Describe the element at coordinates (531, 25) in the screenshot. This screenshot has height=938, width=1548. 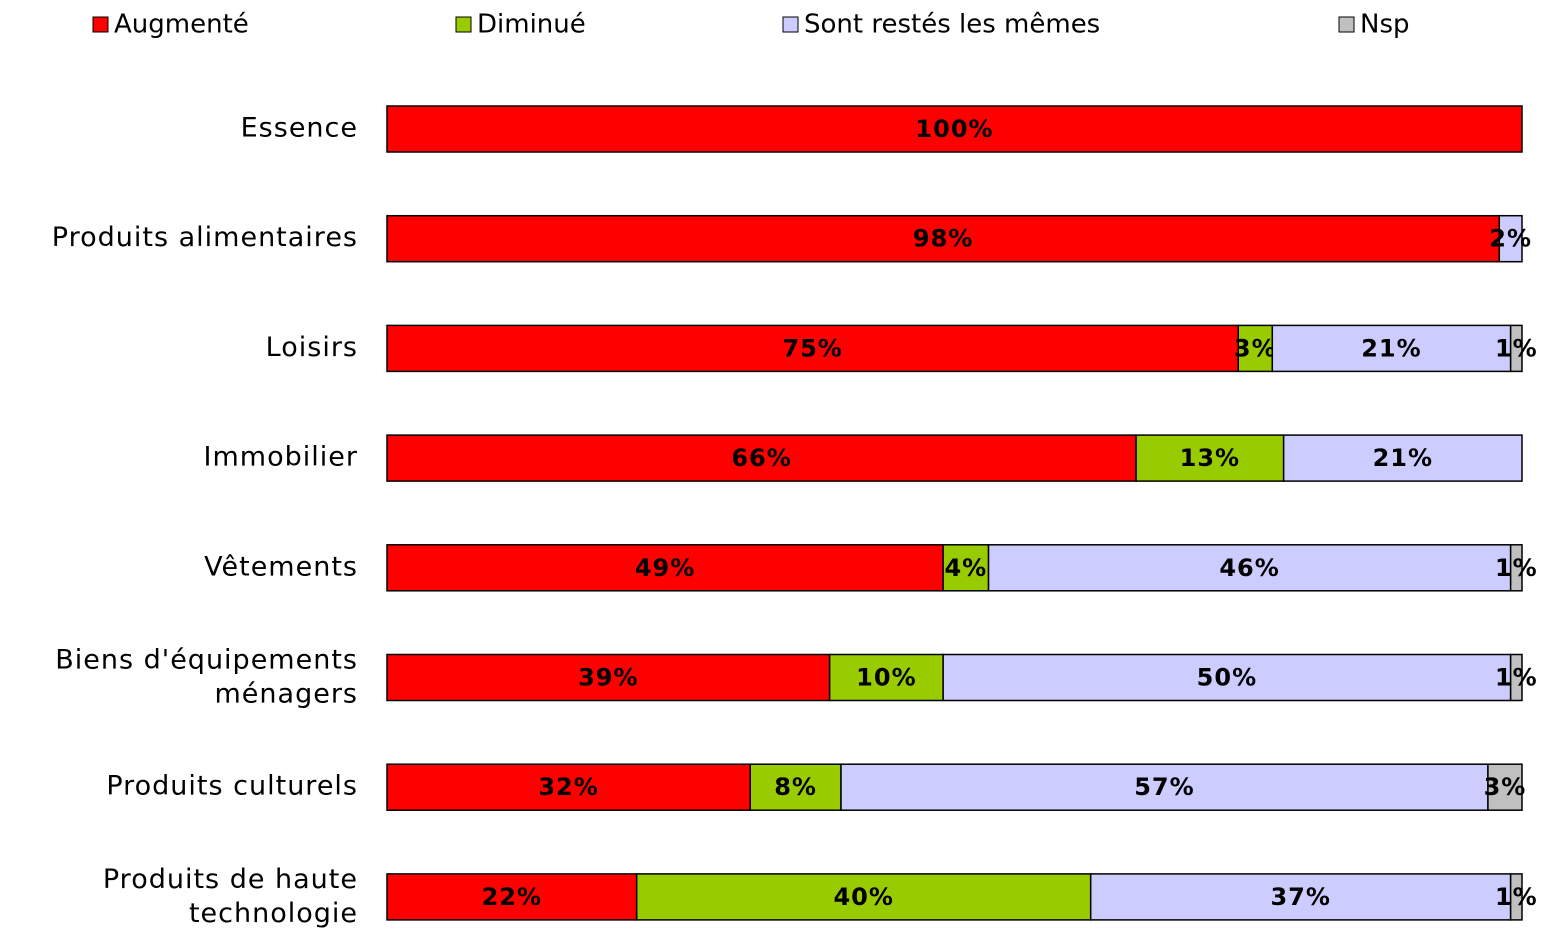
I see `legend-label: Diminué` at that location.